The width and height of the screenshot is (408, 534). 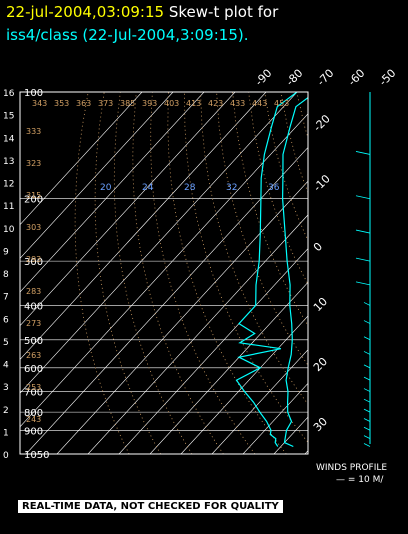 What do you see at coordinates (6, 252) in the screenshot?
I see `height-tick-label: 9` at bounding box center [6, 252].